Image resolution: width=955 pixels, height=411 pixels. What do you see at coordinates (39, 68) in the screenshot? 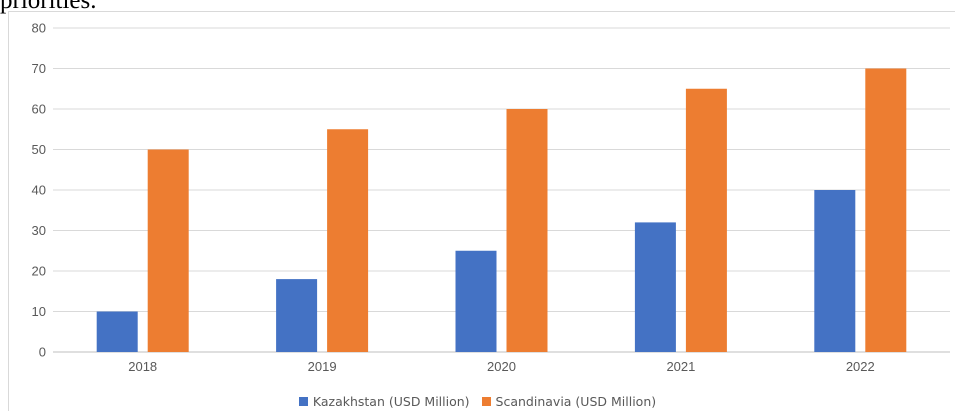
I see `y-tick-label: 70` at bounding box center [39, 68].